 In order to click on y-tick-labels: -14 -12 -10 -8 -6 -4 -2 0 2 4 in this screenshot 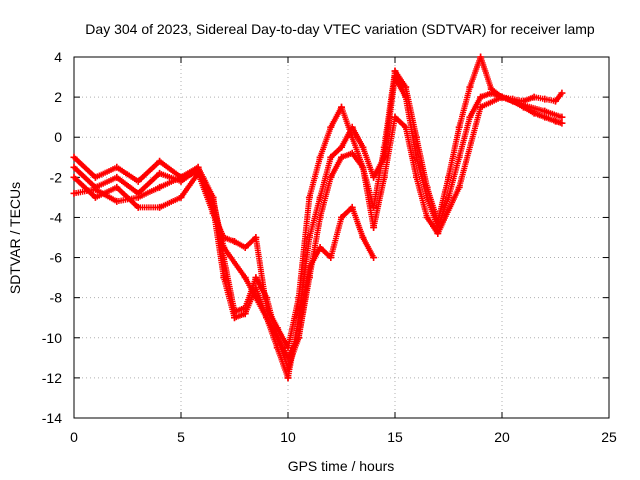, I will do `click(52, 237)`.